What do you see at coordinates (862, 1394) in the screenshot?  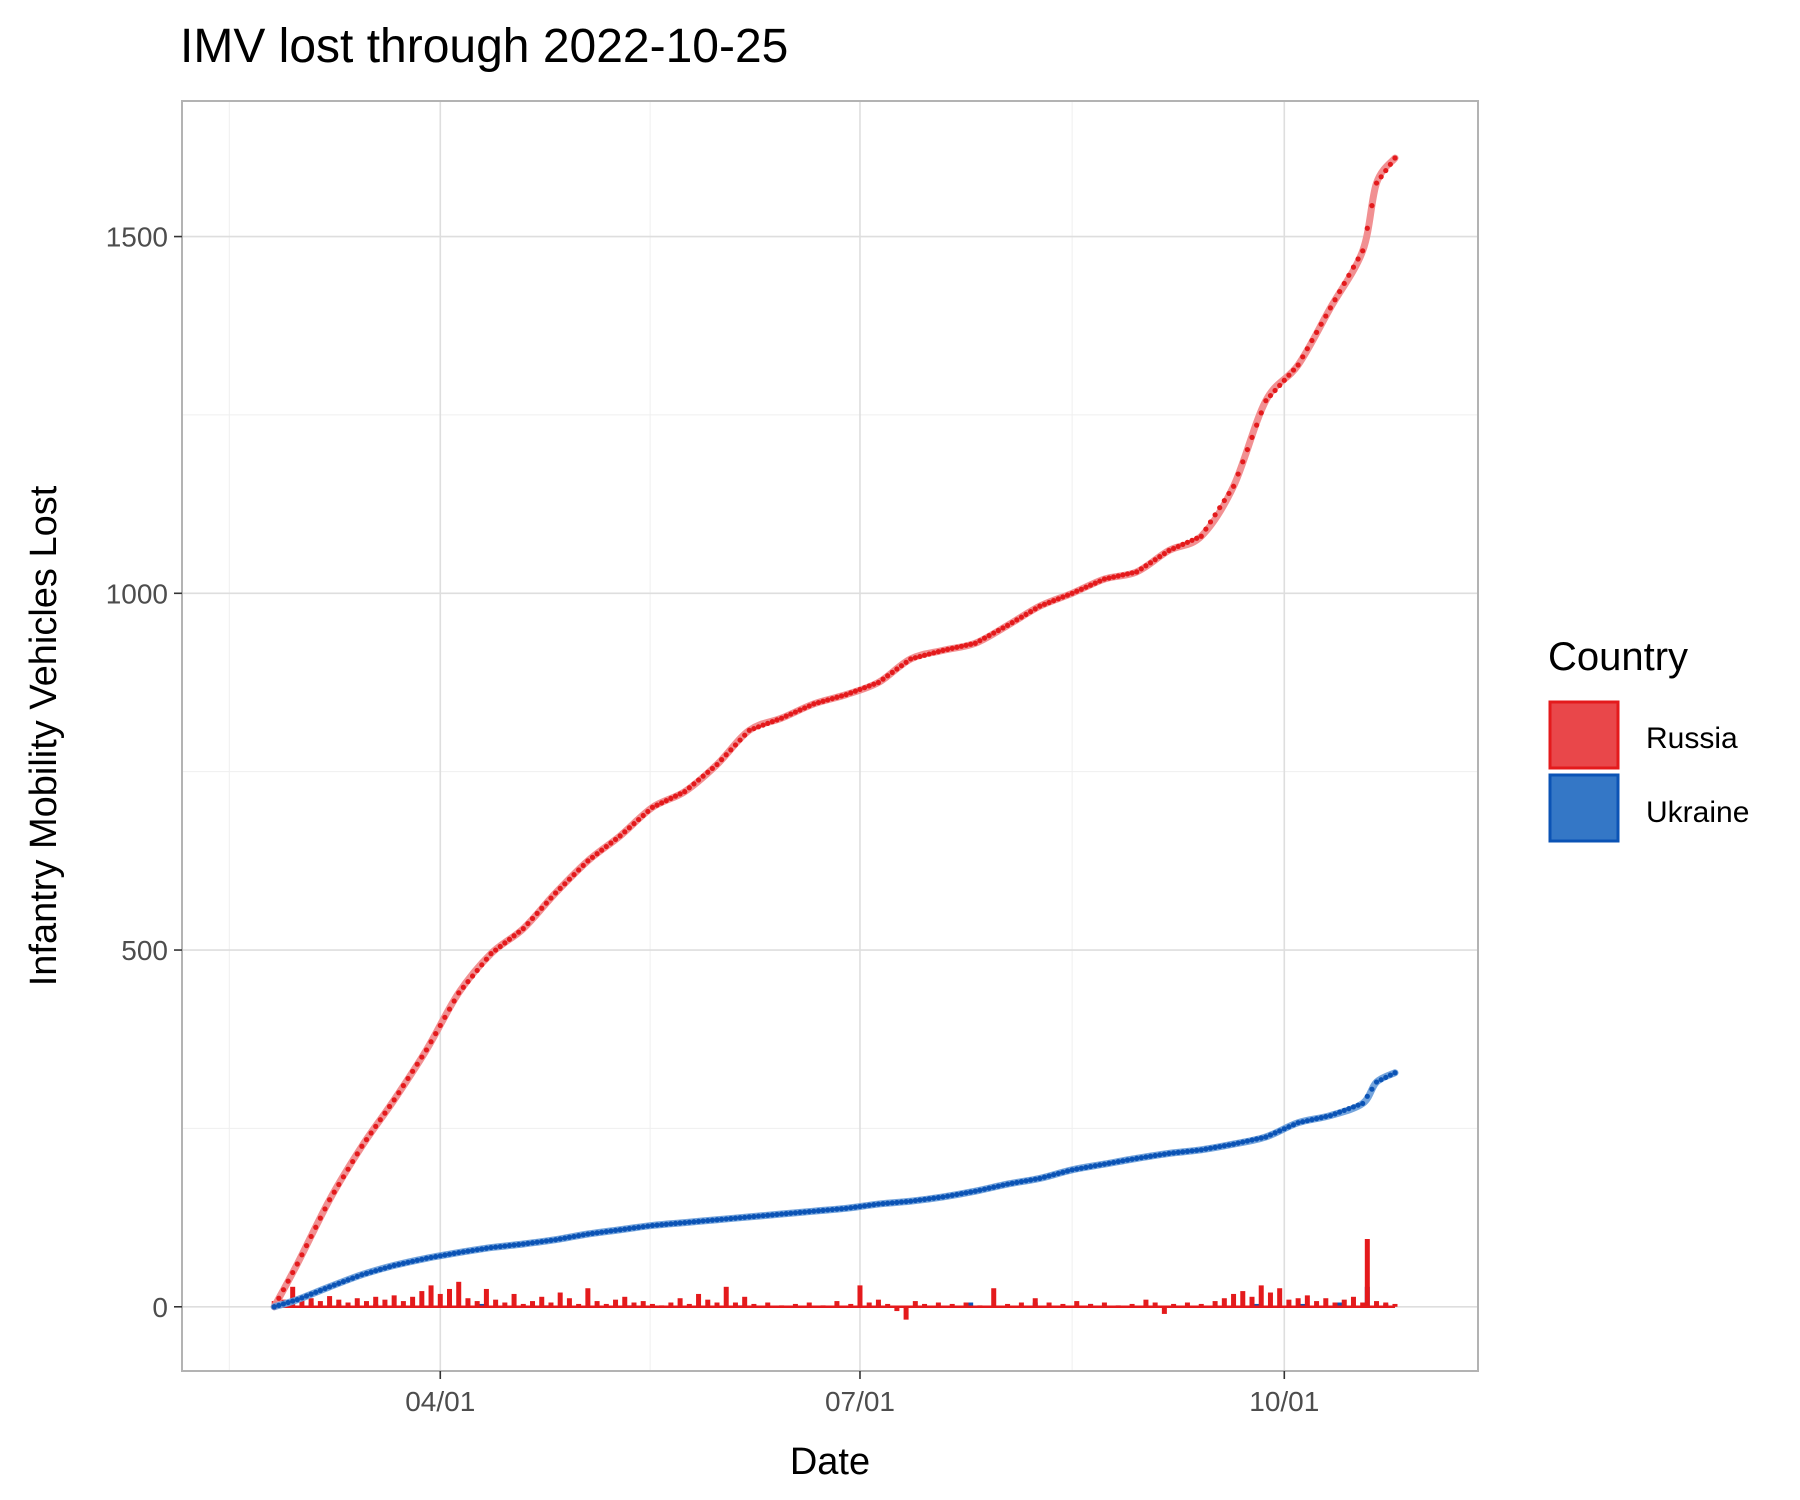 I see `x-axis: 04/01 07/01 10/01` at bounding box center [862, 1394].